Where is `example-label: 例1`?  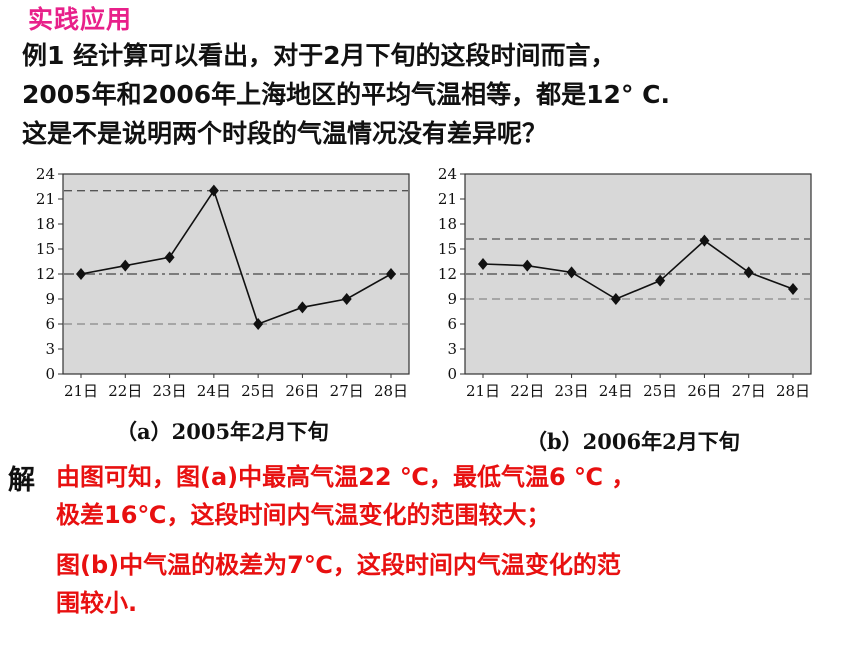 example-label: 例1 is located at coordinates (43, 55).